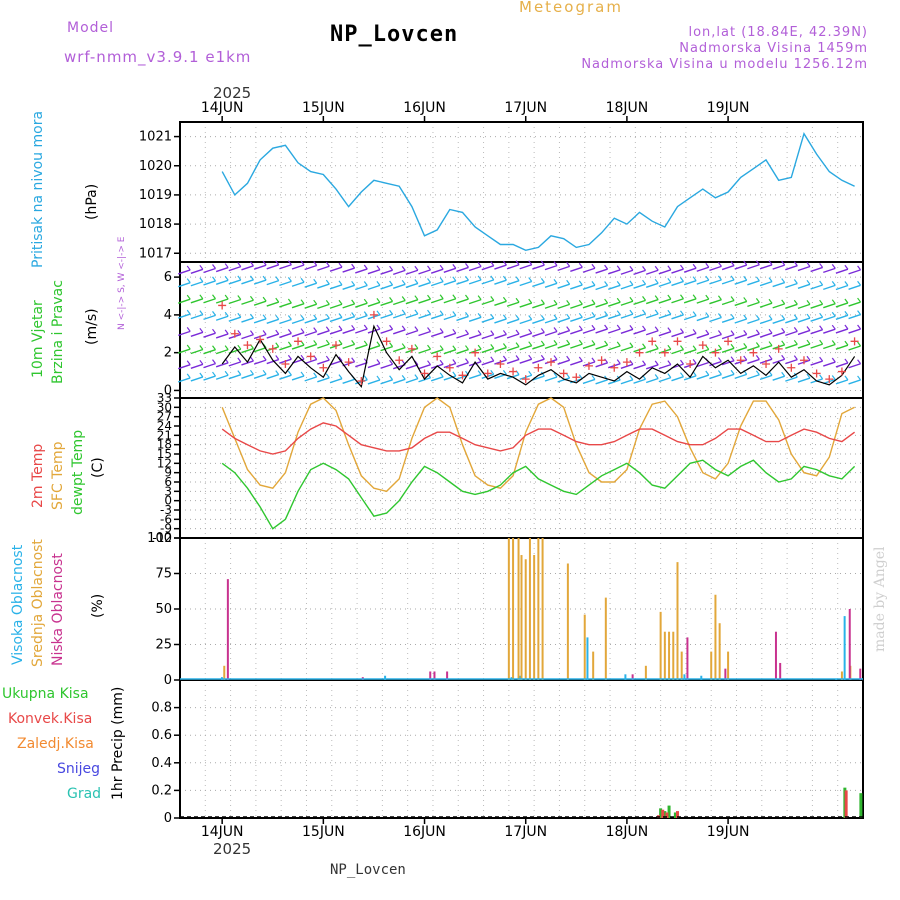 The image size is (900, 900). Describe the element at coordinates (55, 744) in the screenshot. I see `legend-frozen: Zaledj.Kisa` at that location.